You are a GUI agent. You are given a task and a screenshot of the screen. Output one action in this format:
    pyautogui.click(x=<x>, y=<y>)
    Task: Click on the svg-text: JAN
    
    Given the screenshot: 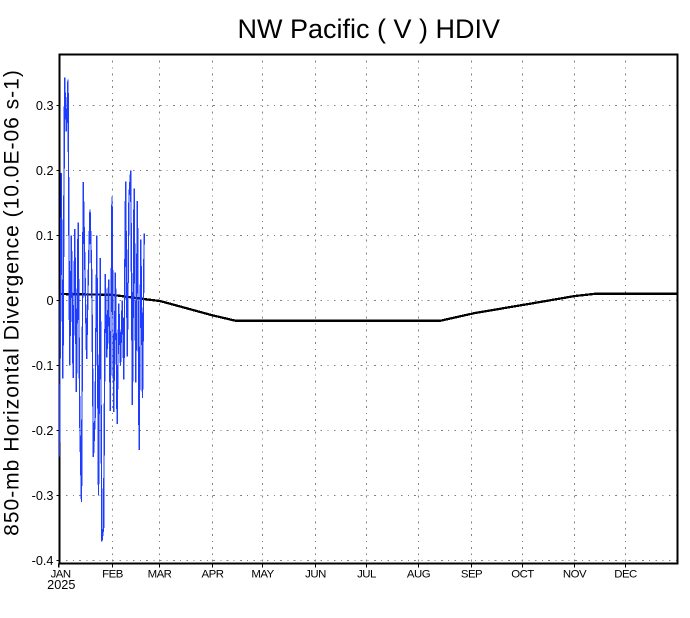 What is the action you would take?
    pyautogui.click(x=61, y=575)
    